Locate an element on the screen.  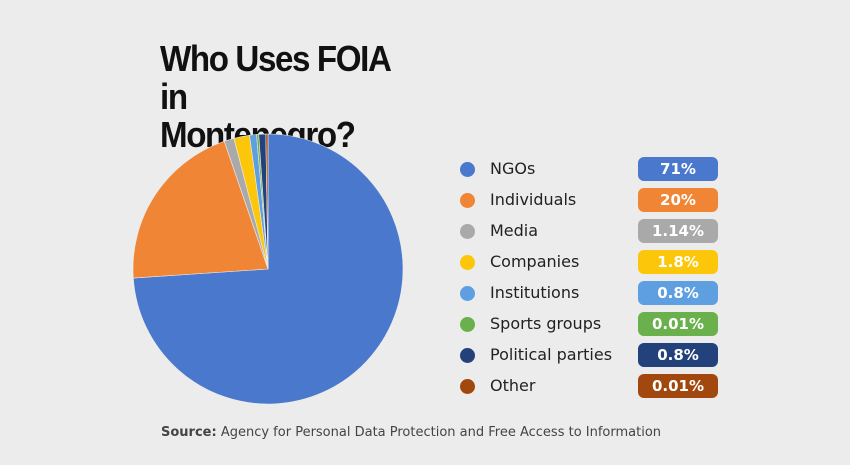
legend-item-sports-groups: Sports groups 0.01% is located at coordinates (595, 325).